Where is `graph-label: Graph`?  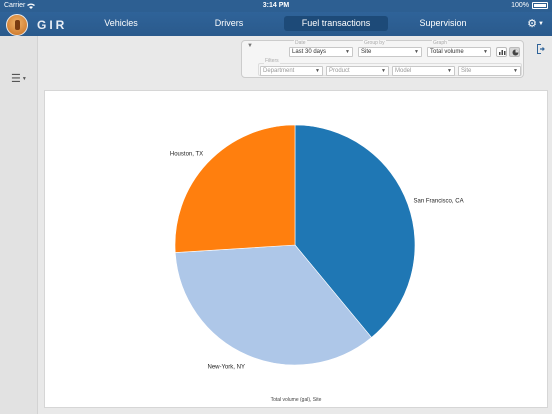
graph-label: Graph is located at coordinates (440, 43).